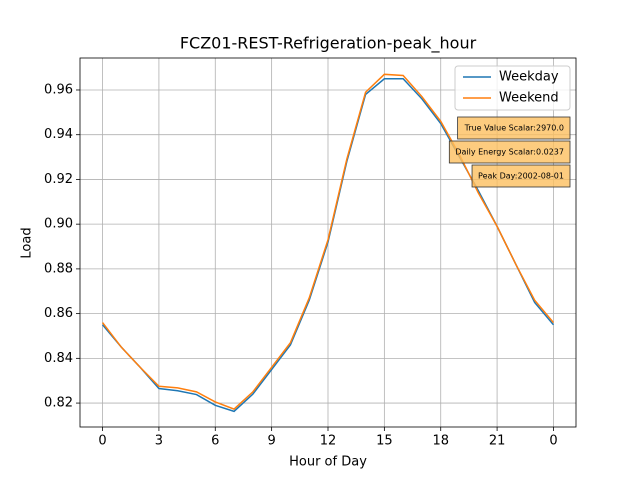 This screenshot has width=640, height=480. I want to click on legend-label: Weekday, so click(529, 77).